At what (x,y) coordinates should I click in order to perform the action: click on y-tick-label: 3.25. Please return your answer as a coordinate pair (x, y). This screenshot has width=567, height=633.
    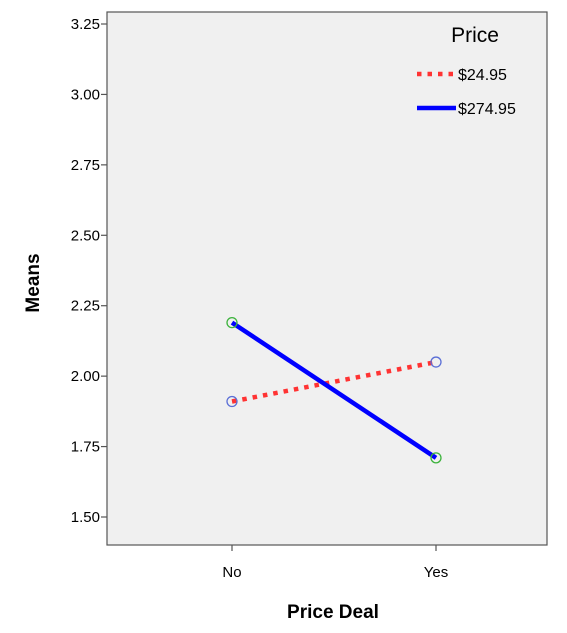
    Looking at the image, I should click on (85, 24).